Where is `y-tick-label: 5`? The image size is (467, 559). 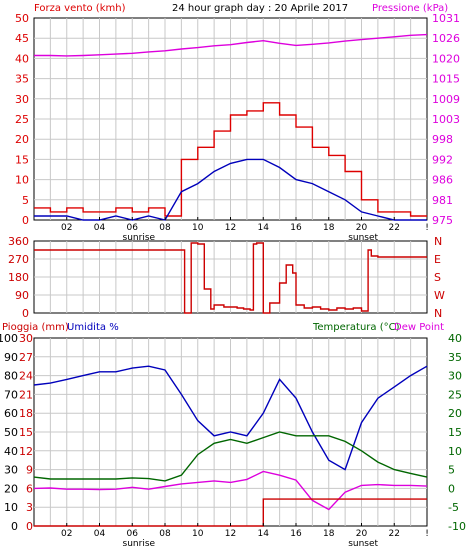 y-tick-label: 5 is located at coordinates (451, 470).